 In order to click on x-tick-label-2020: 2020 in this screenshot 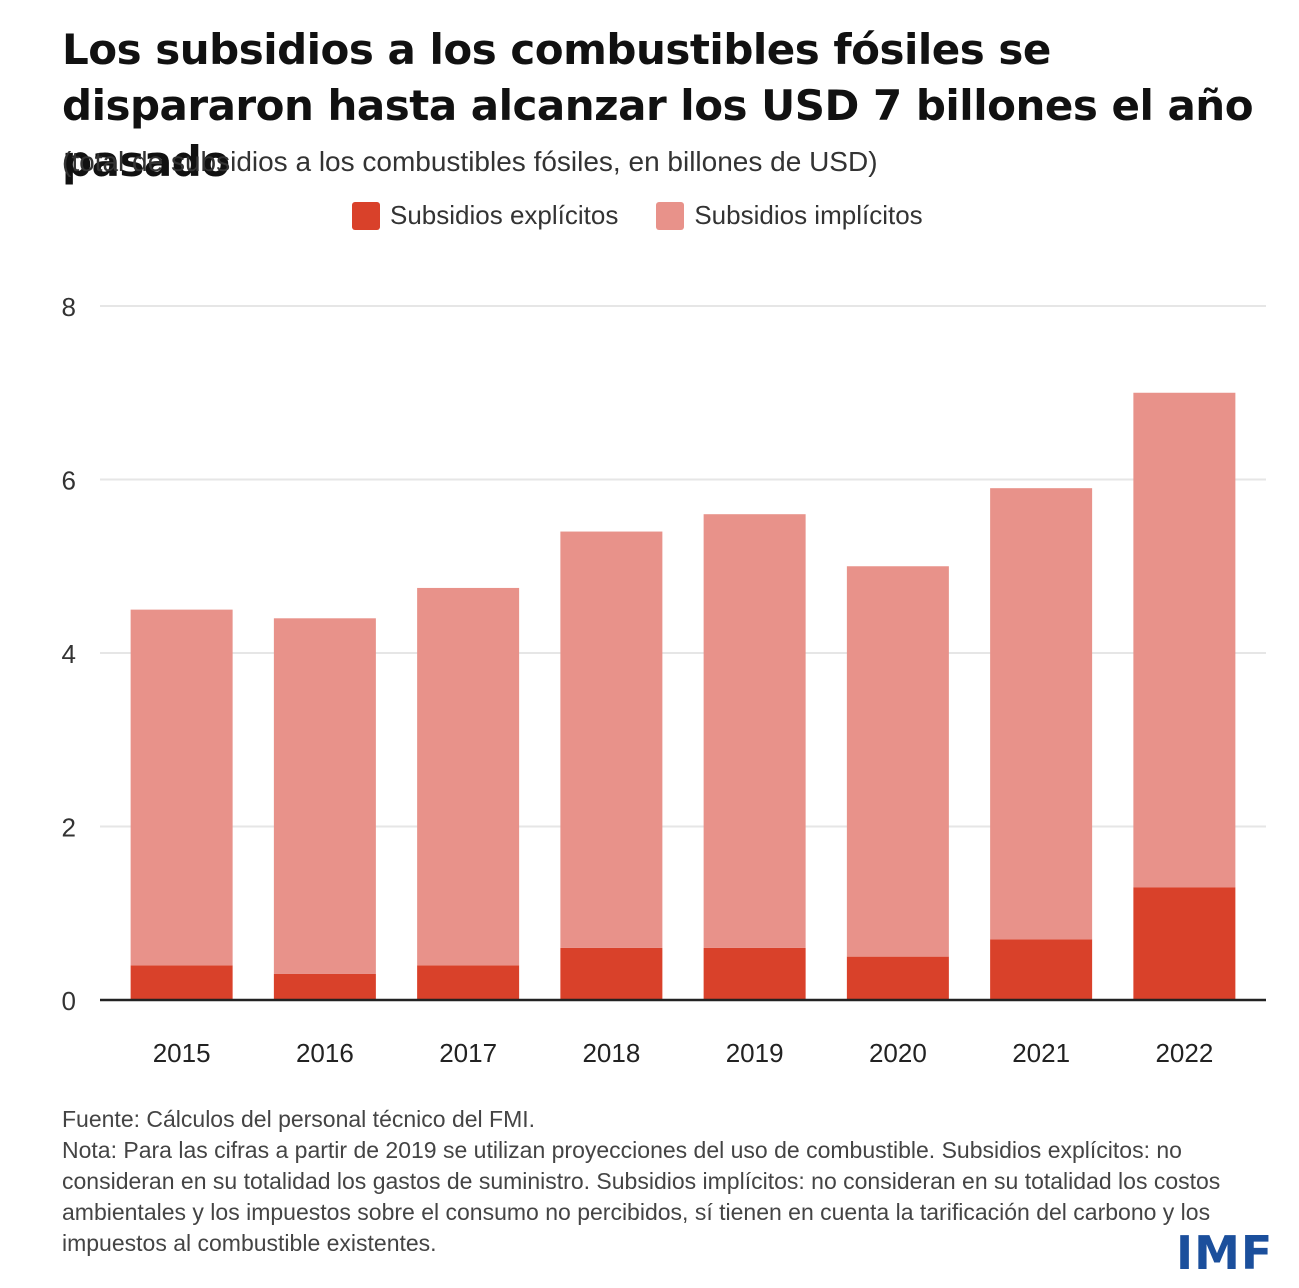, I will do `click(898, 1053)`.